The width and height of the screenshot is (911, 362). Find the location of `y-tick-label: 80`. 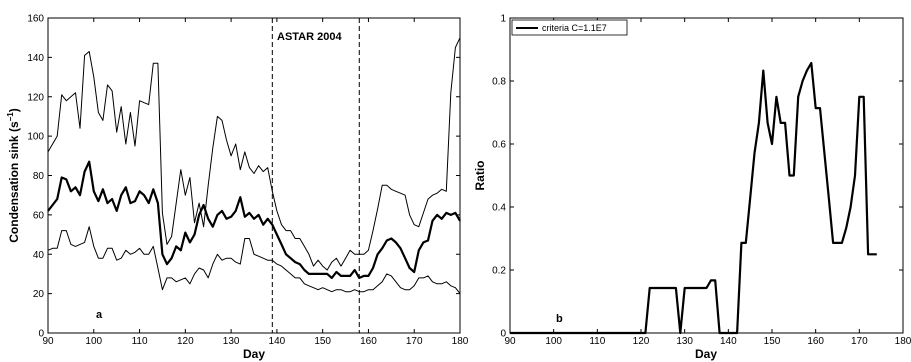

y-tick-label: 80 is located at coordinates (39, 176).